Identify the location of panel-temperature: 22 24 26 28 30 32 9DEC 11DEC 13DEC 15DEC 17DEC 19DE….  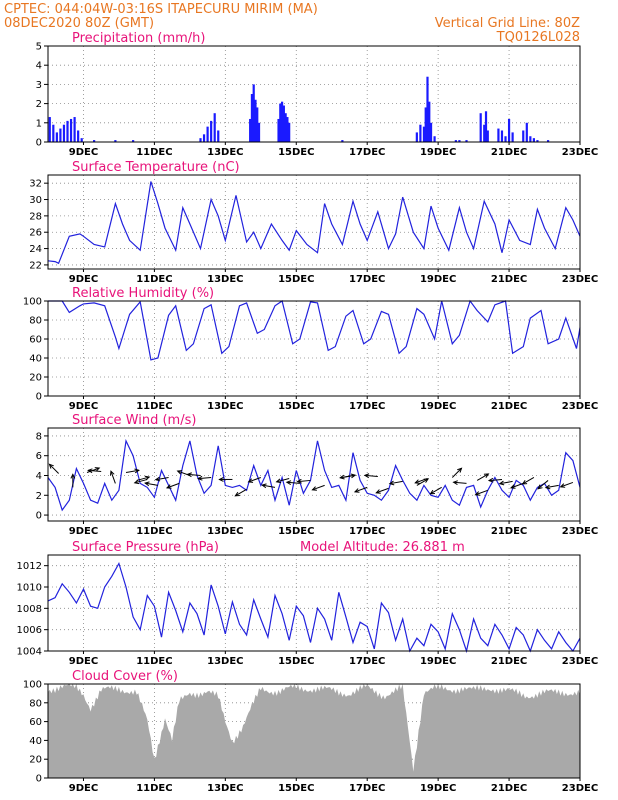
(313, 222).